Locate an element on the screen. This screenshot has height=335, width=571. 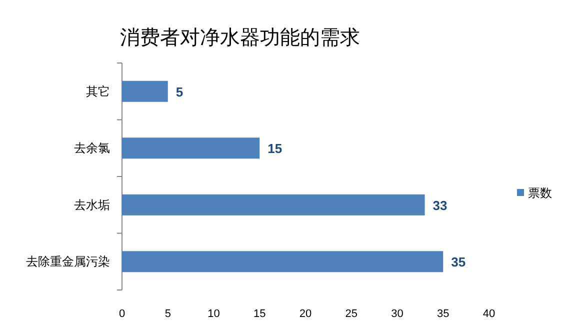
data-label: 5 is located at coordinates (180, 92).